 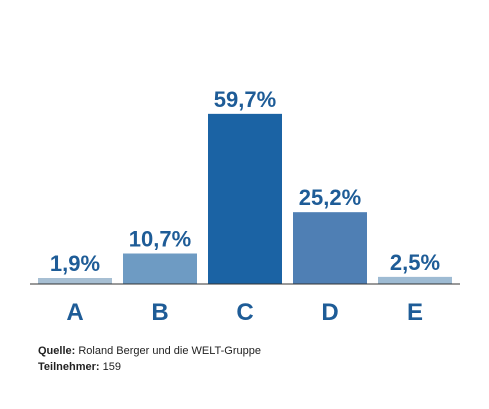 What do you see at coordinates (57, 351) in the screenshot?
I see `source-label: Quelle:` at bounding box center [57, 351].